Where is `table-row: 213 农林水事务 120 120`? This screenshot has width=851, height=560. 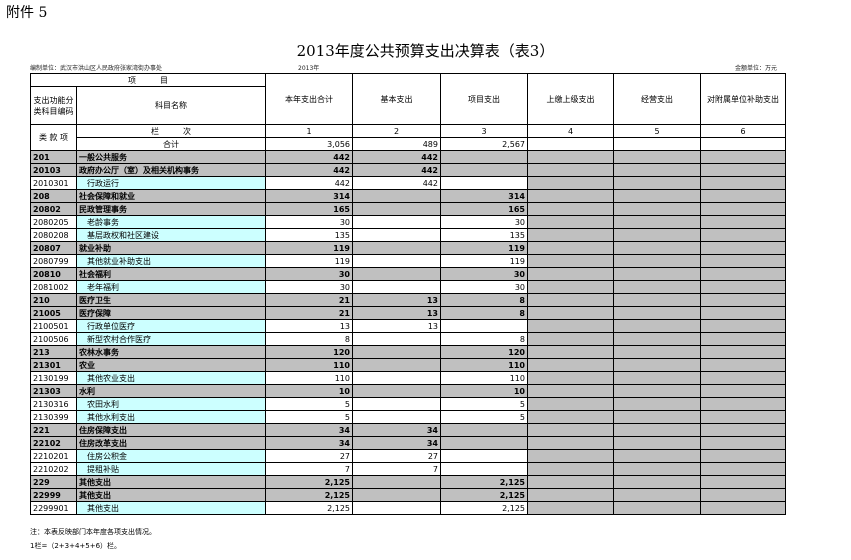
table-row: 213 农林水事务 120 120 is located at coordinates (408, 352).